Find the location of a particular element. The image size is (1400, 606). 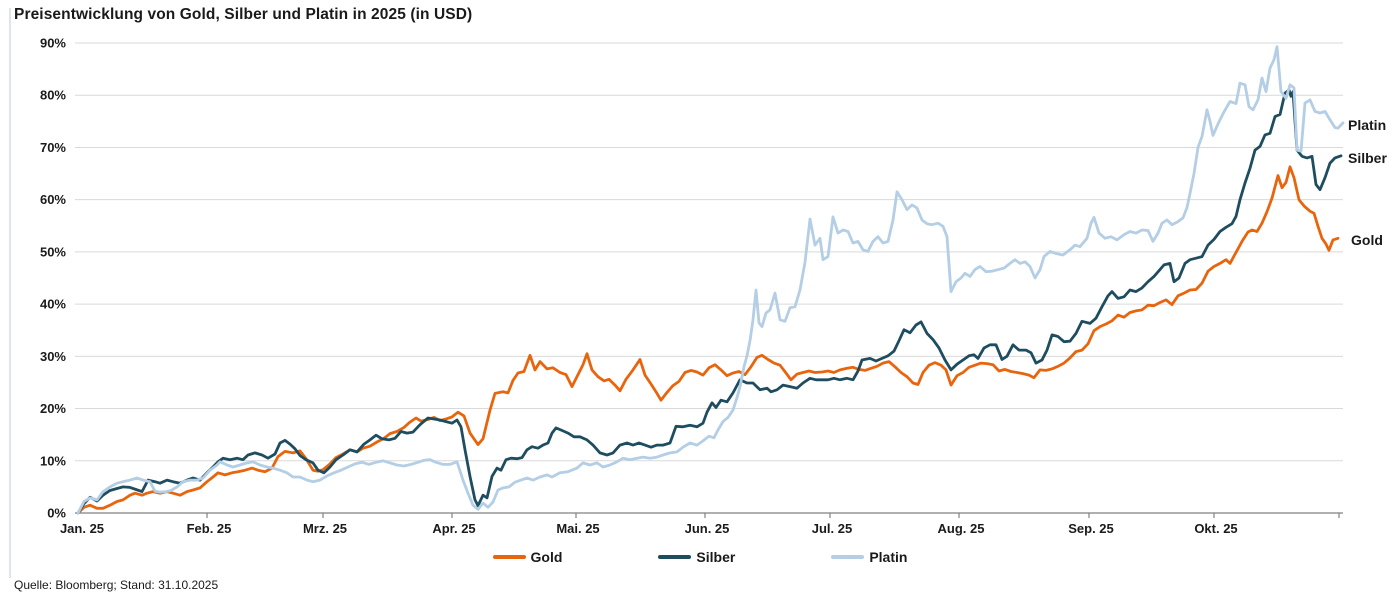

legend-swatch-platin is located at coordinates (848, 557).